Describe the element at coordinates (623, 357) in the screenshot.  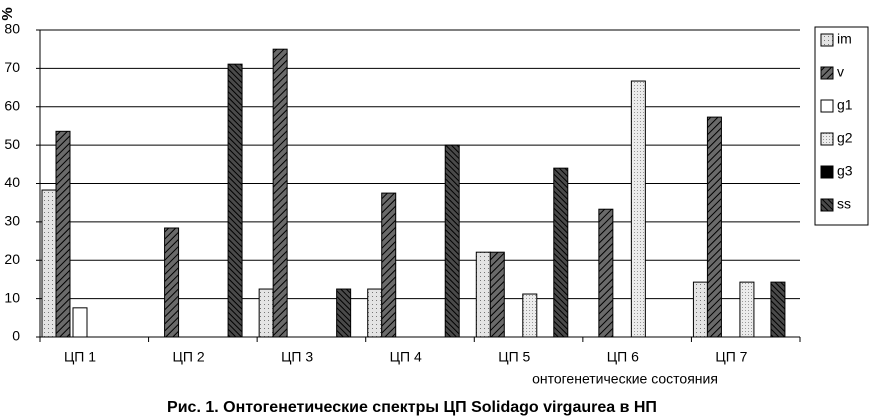
I see `x-tick-label: ЦП 6` at that location.